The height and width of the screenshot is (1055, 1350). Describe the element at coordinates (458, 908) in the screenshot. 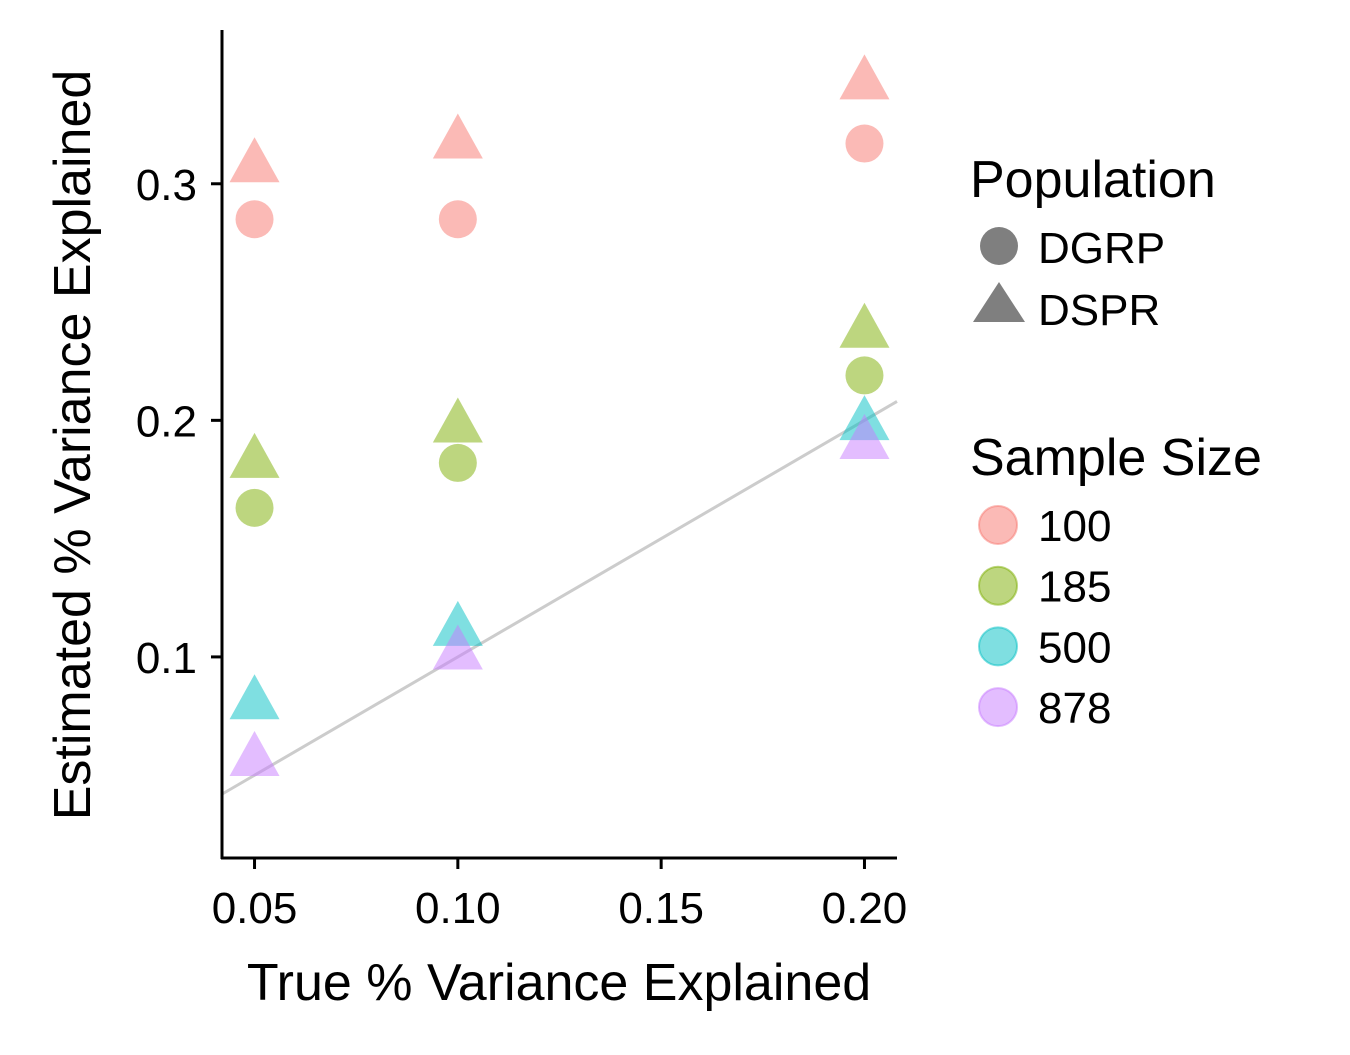

I see `x-tick-label: 0.10` at that location.